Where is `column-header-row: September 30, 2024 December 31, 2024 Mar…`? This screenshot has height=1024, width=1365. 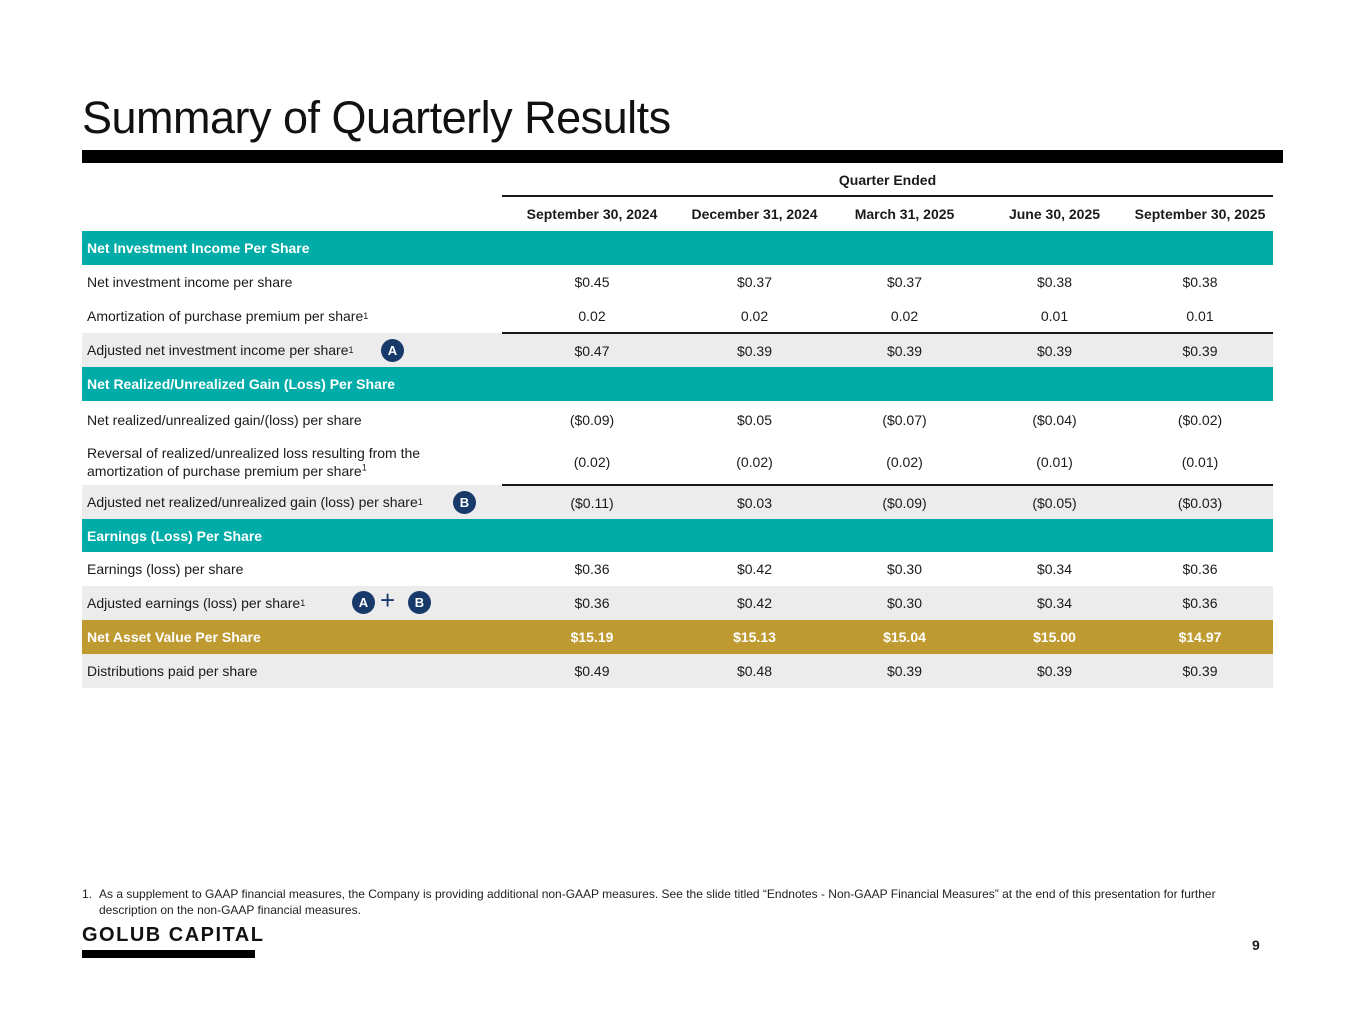
column-header-row: September 30, 2024 December 31, 2024 Mar… is located at coordinates (677, 214).